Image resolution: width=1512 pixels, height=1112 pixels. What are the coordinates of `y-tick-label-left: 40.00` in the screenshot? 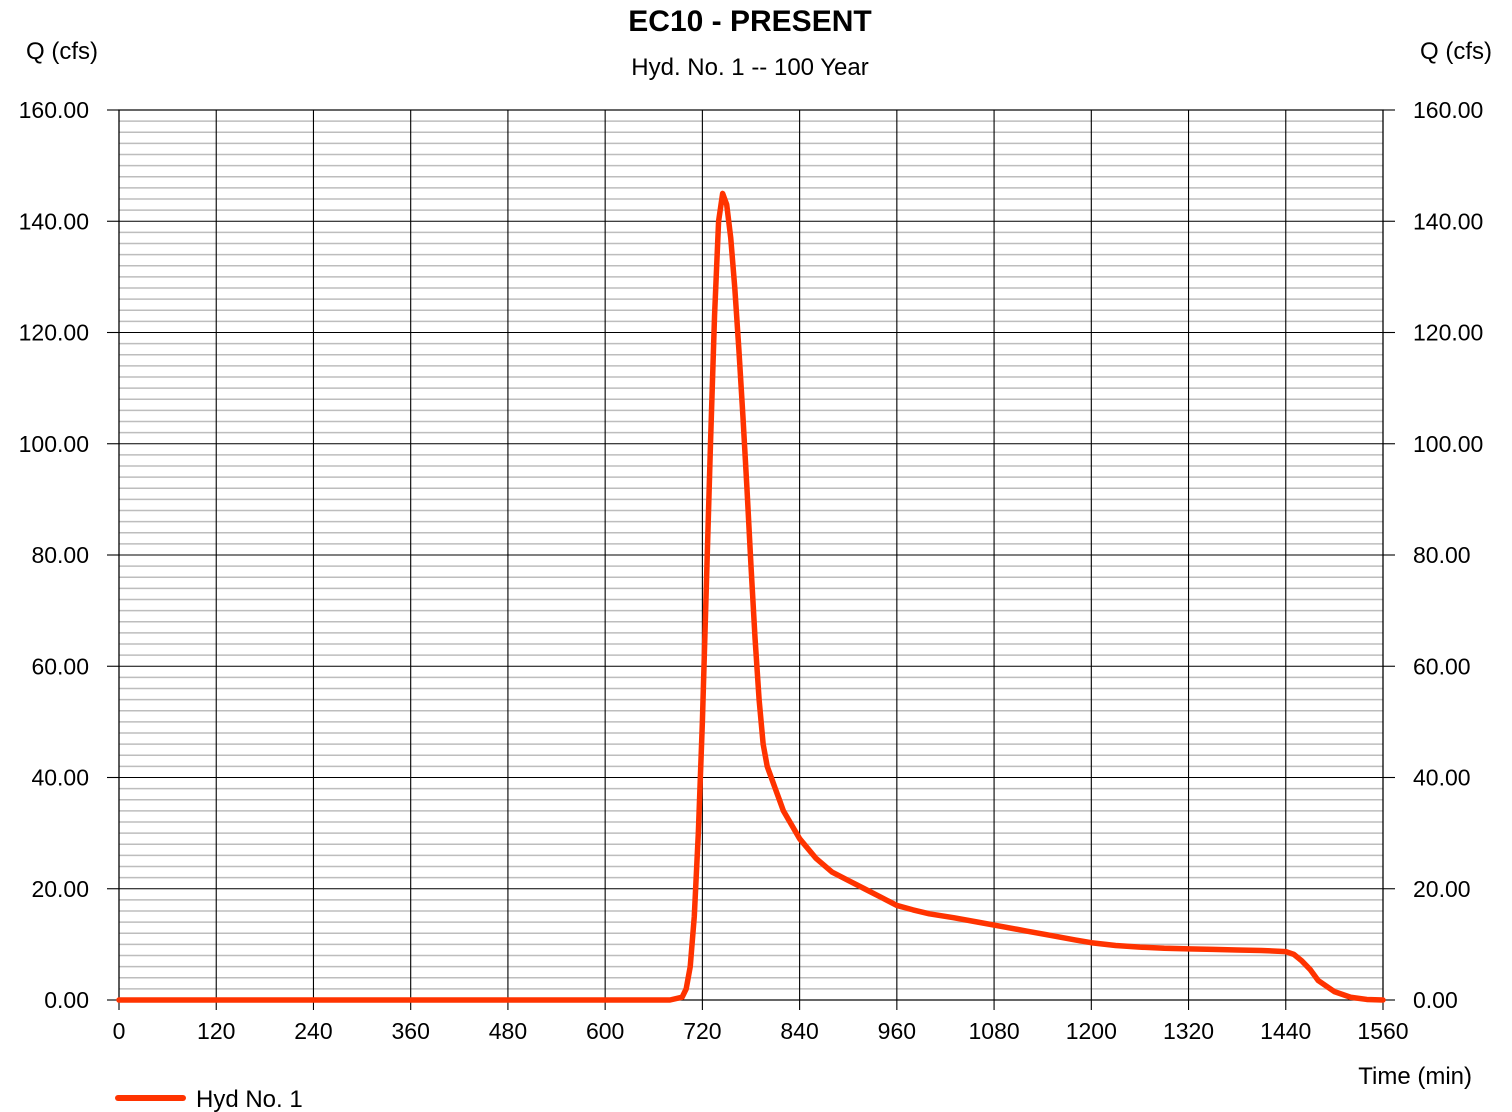 It's located at (60, 778).